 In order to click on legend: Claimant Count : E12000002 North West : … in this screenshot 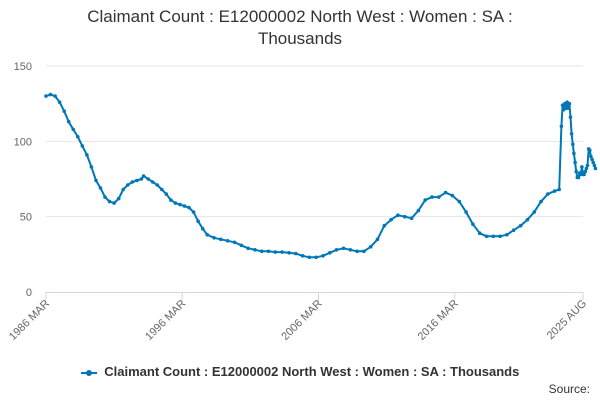, I will do `click(300, 371)`.